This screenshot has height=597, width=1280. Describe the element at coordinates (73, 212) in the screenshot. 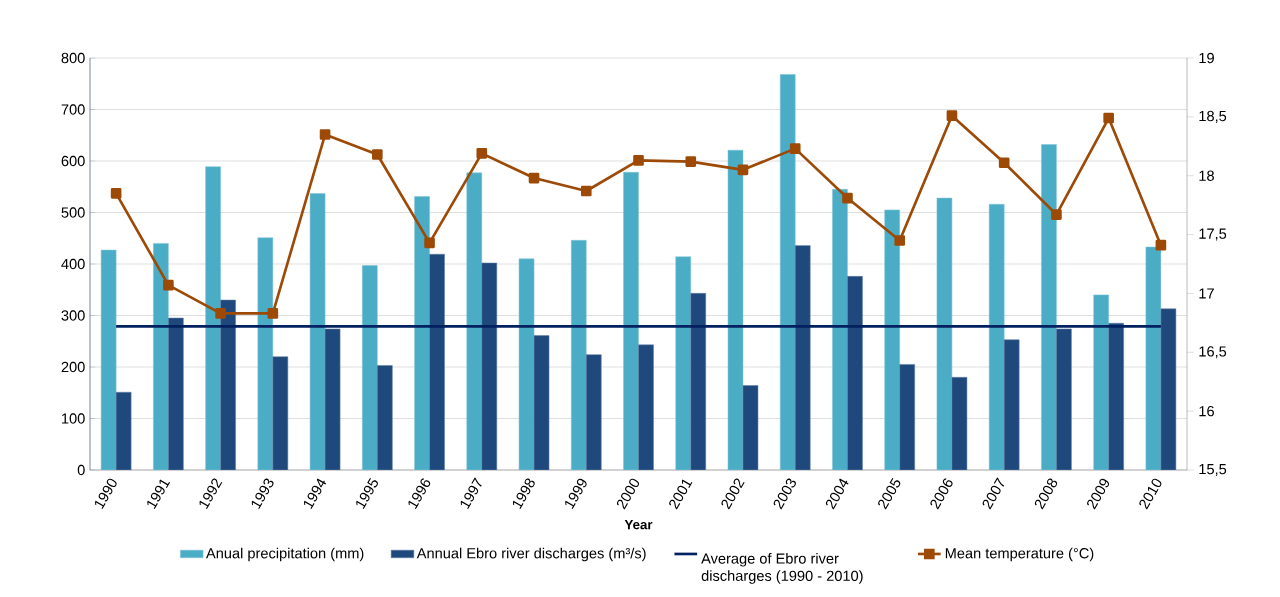

I see `y-tick-label: 500` at that location.